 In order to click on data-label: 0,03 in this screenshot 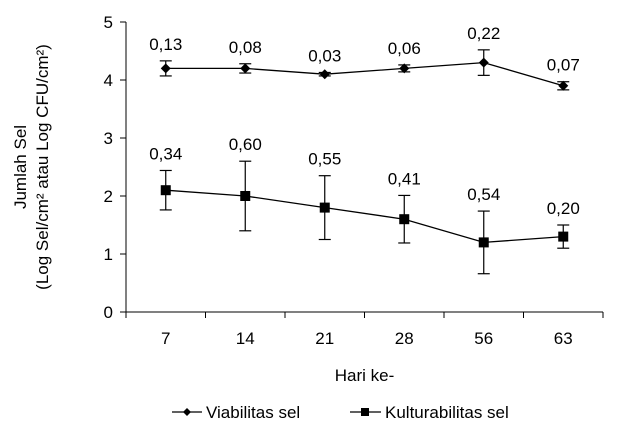, I will do `click(324, 55)`.